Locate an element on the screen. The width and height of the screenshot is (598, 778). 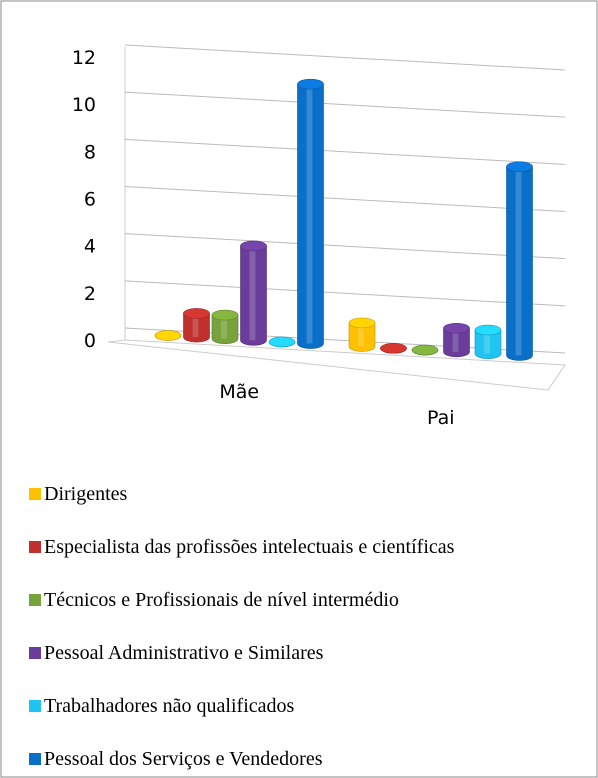
floor is located at coordinates (336, 365).